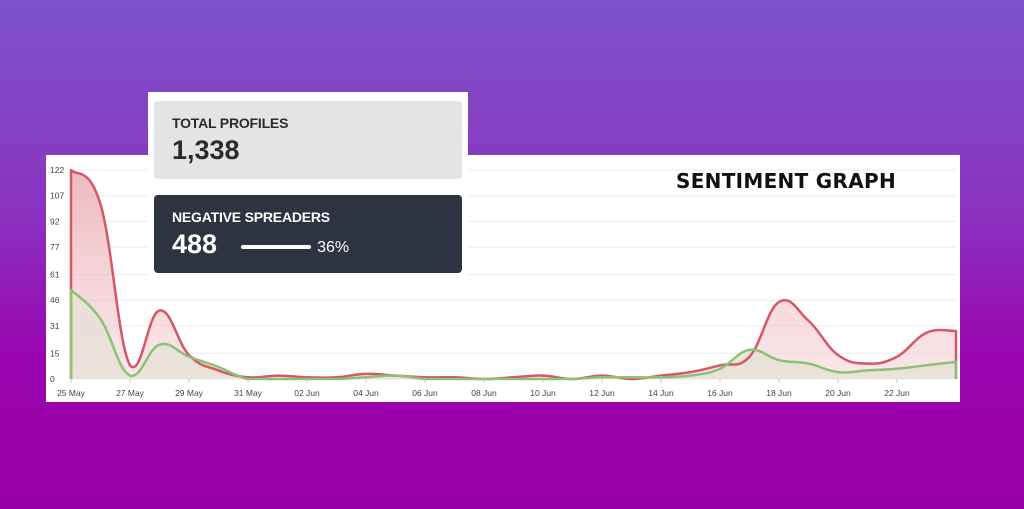 The height and width of the screenshot is (509, 1024). What do you see at coordinates (57, 170) in the screenshot?
I see `y-tick-label: 122` at bounding box center [57, 170].